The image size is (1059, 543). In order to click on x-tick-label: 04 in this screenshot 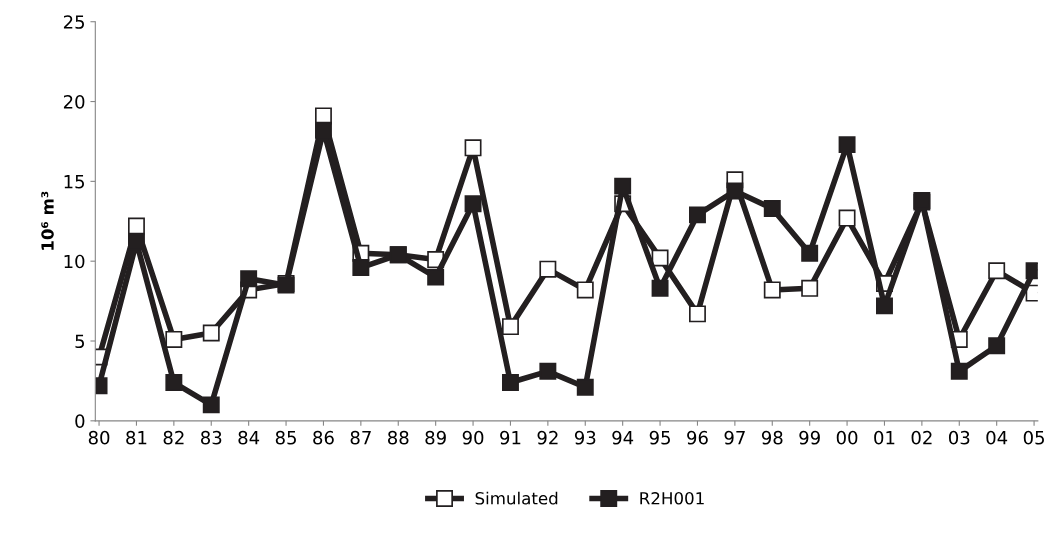, I will do `click(997, 437)`.